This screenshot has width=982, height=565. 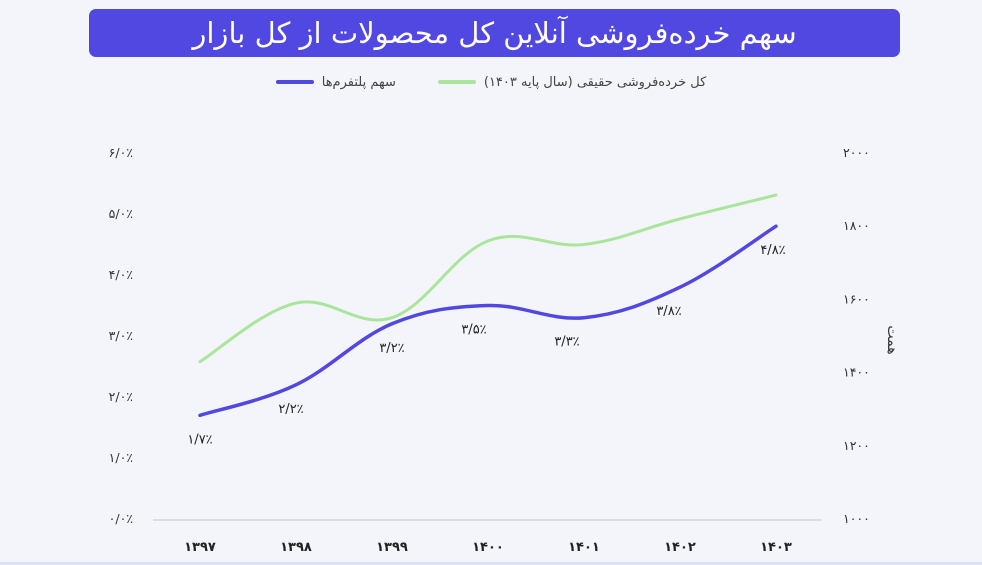 What do you see at coordinates (392, 547) in the screenshot?
I see `x-tick-label: ۱۳۹۹` at bounding box center [392, 547].